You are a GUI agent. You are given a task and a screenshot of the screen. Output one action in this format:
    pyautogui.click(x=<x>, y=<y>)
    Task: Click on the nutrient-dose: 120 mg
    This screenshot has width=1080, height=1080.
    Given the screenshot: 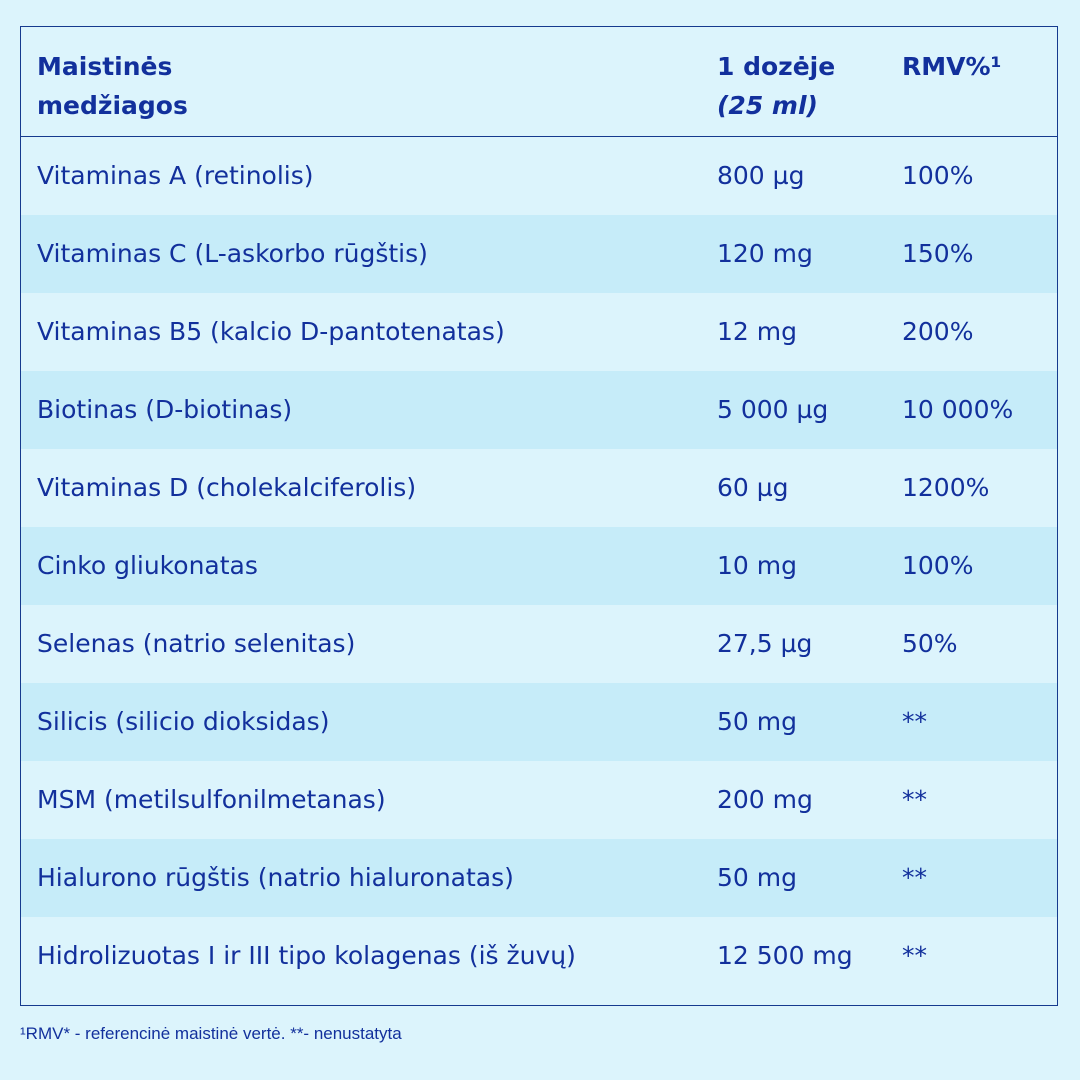 What is the action you would take?
    pyautogui.click(x=765, y=253)
    